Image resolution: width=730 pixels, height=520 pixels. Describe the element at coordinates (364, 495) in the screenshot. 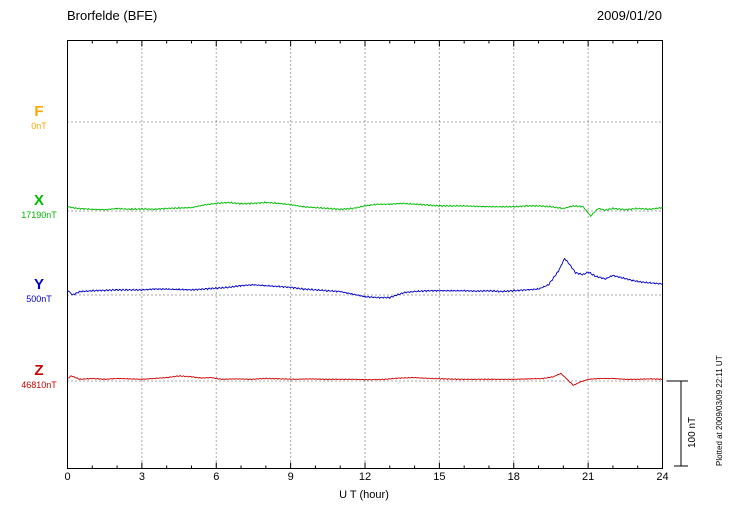

I see `x-axis-label: U T (hour)` at that location.